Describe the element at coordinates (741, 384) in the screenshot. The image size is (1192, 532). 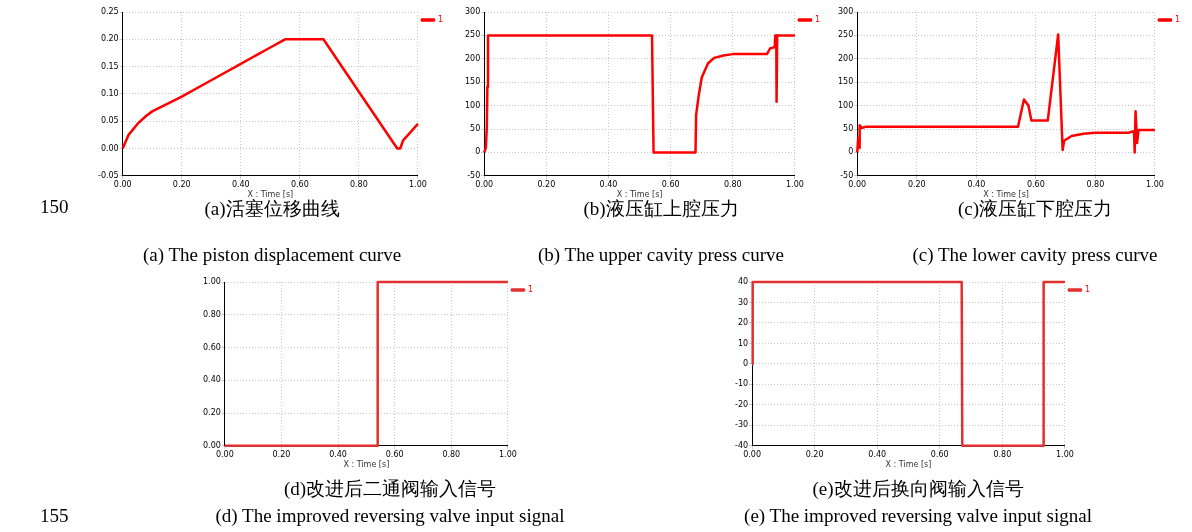
I see `y-tick-label: -10` at that location.